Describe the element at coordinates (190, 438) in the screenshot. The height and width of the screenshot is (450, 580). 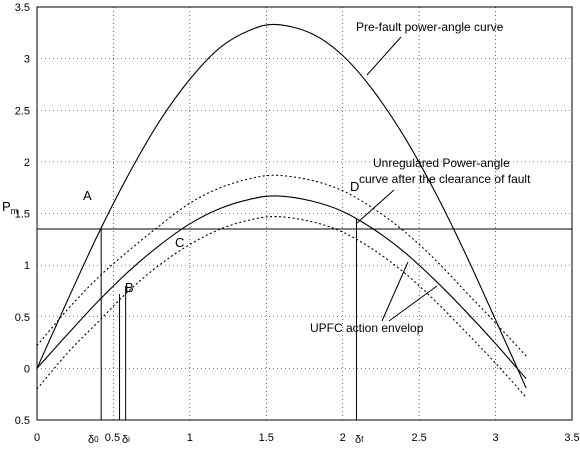
I see `x-tick-label: 1` at that location.